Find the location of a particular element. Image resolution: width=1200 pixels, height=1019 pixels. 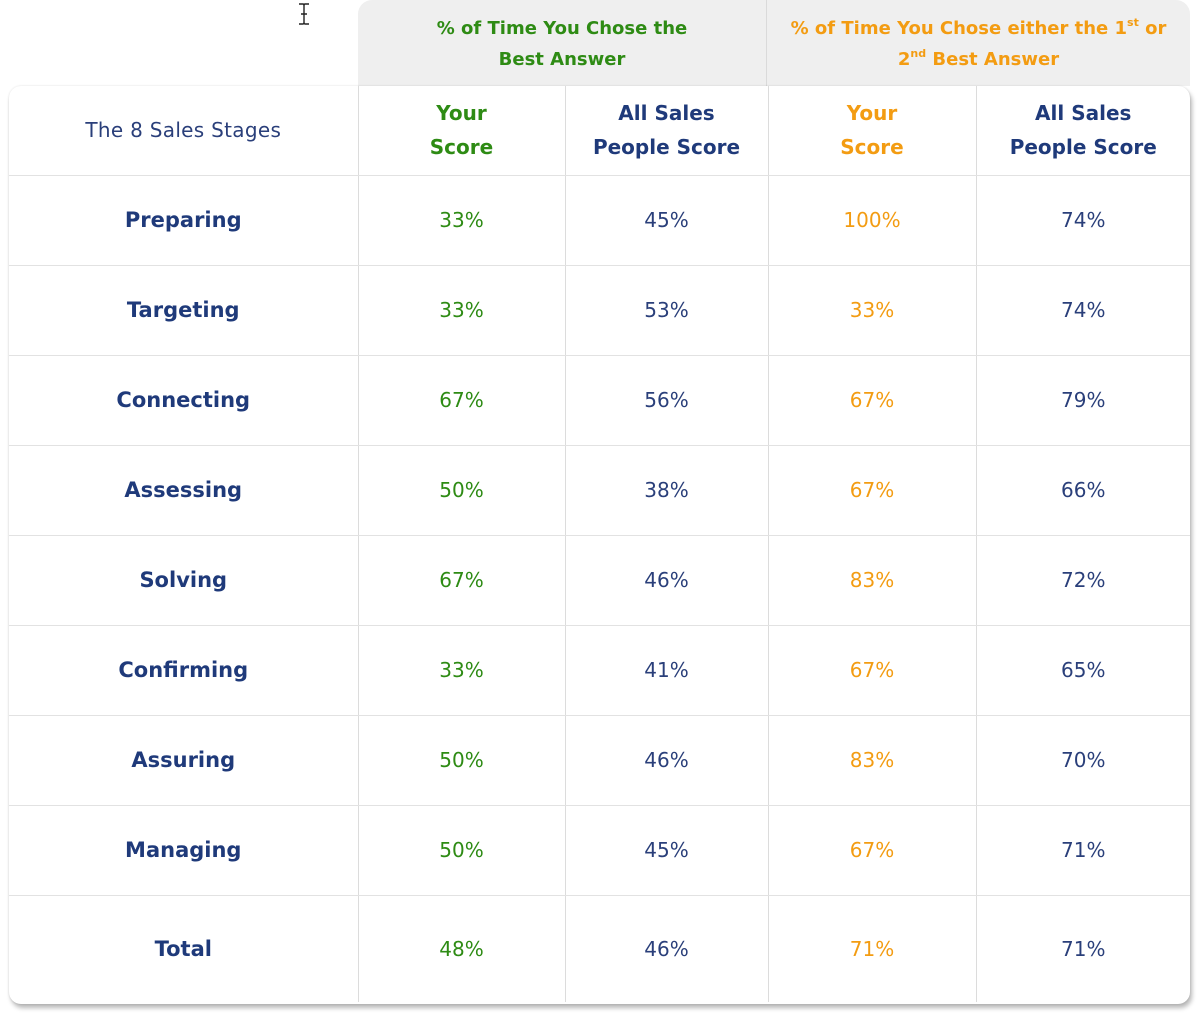

table-row: Connecting 67% 56% 67% 79% is located at coordinates (599, 400).